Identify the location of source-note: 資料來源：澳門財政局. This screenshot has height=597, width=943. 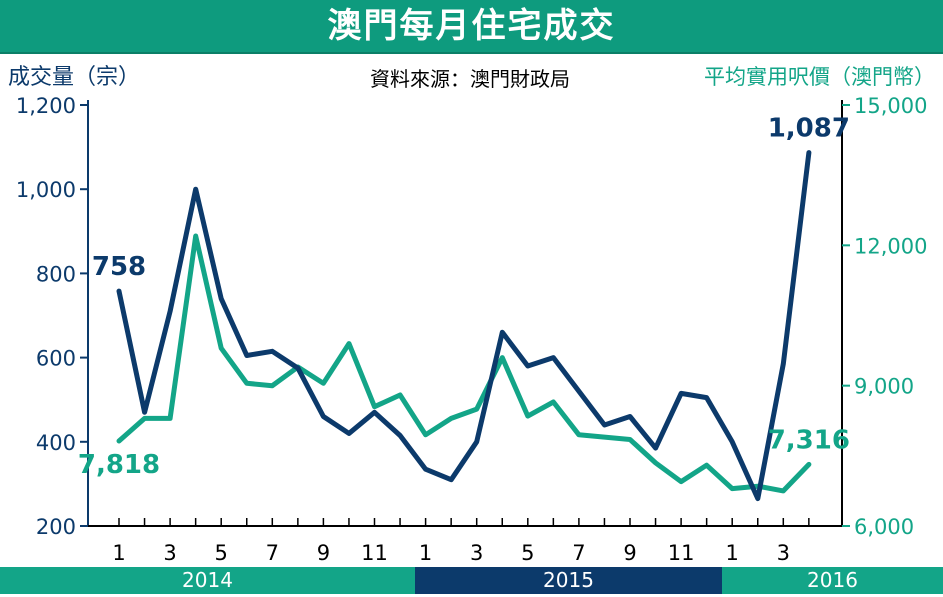
(470, 79).